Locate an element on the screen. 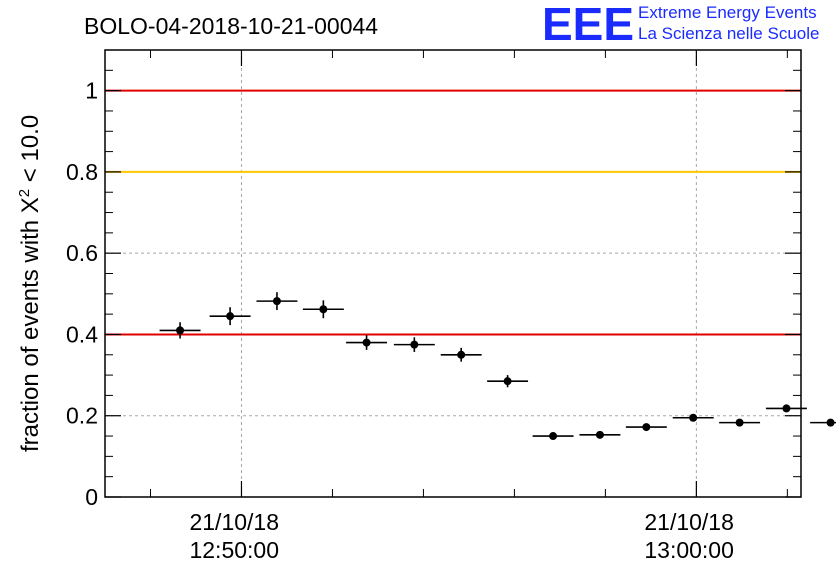  x-tick-time: 12:50:00 is located at coordinates (234, 550).